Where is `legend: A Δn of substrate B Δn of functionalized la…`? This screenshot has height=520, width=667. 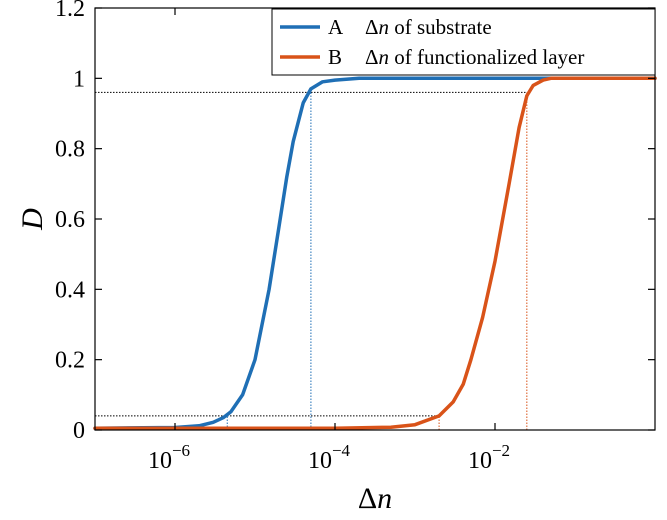
legend: A Δn of substrate B Δn of functionalized la… is located at coordinates (463, 42).